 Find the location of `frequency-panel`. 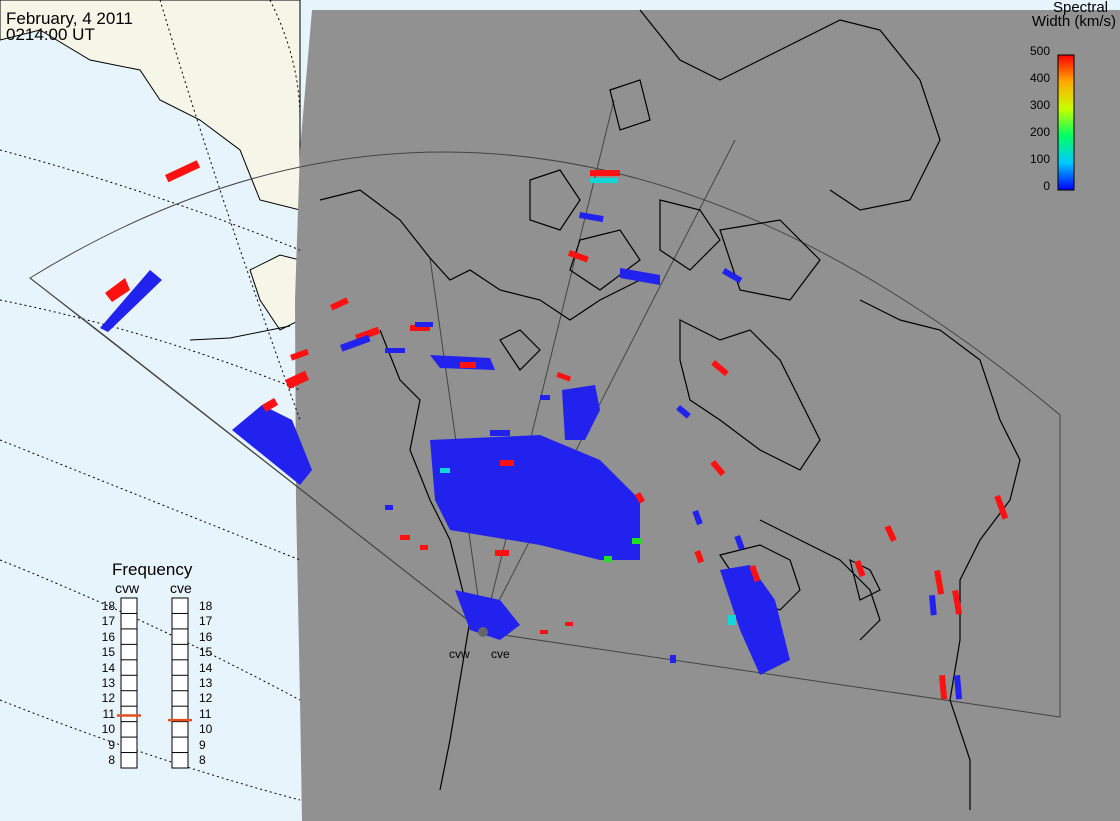

frequency-panel is located at coordinates (154, 683).